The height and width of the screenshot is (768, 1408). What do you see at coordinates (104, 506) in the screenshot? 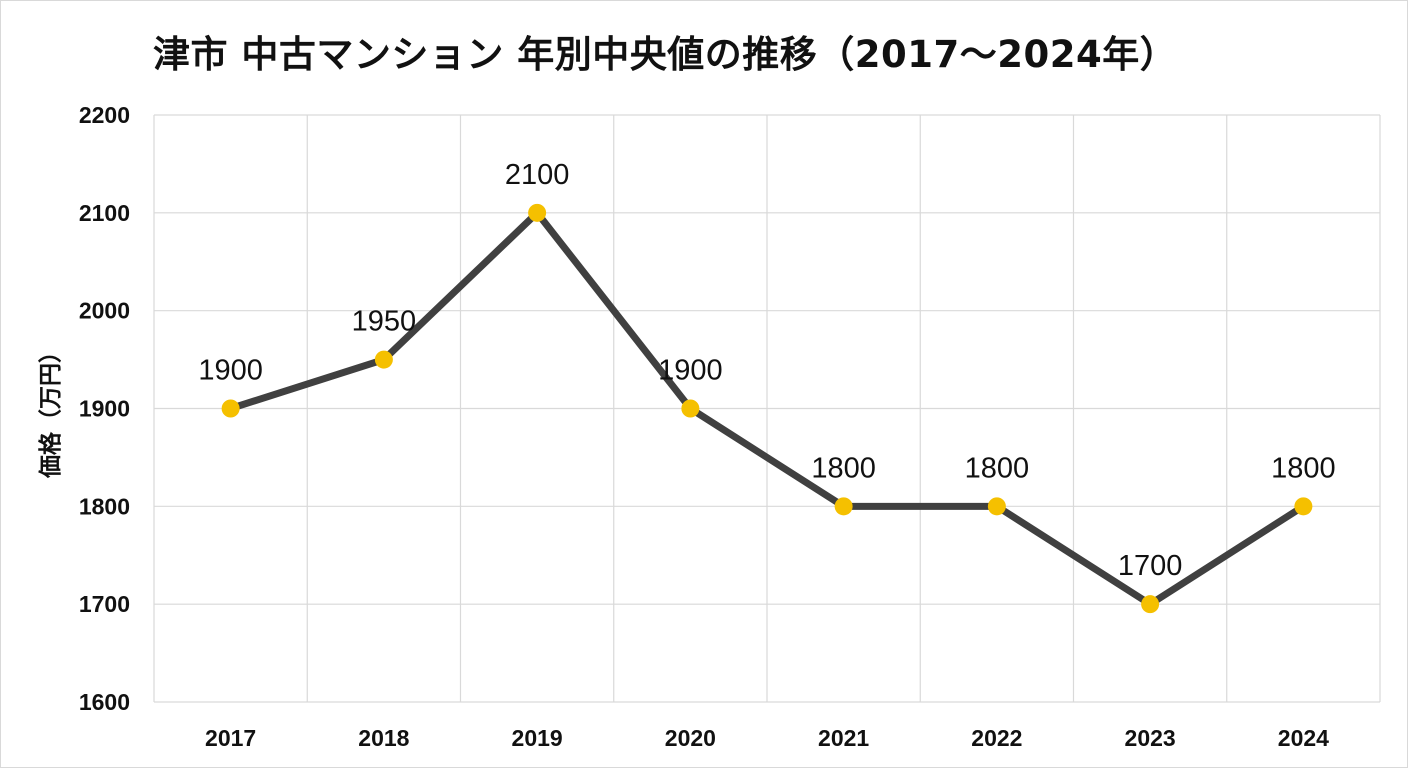
I see `y-tick-label: 1800` at bounding box center [104, 506].